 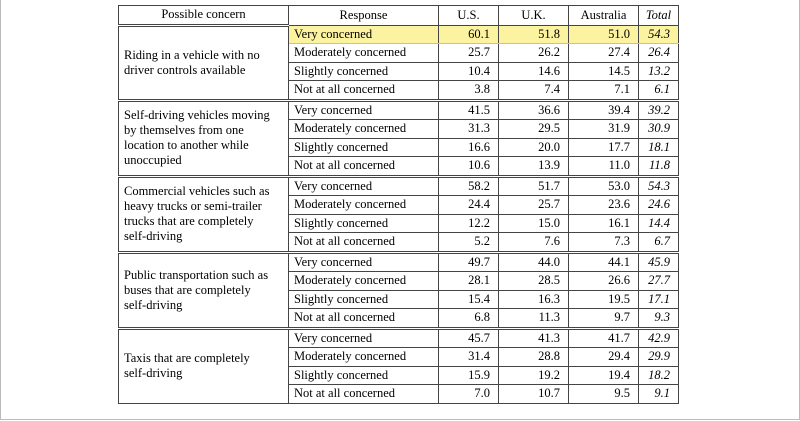 I want to click on value-cell: 17.7, so click(x=603, y=147).